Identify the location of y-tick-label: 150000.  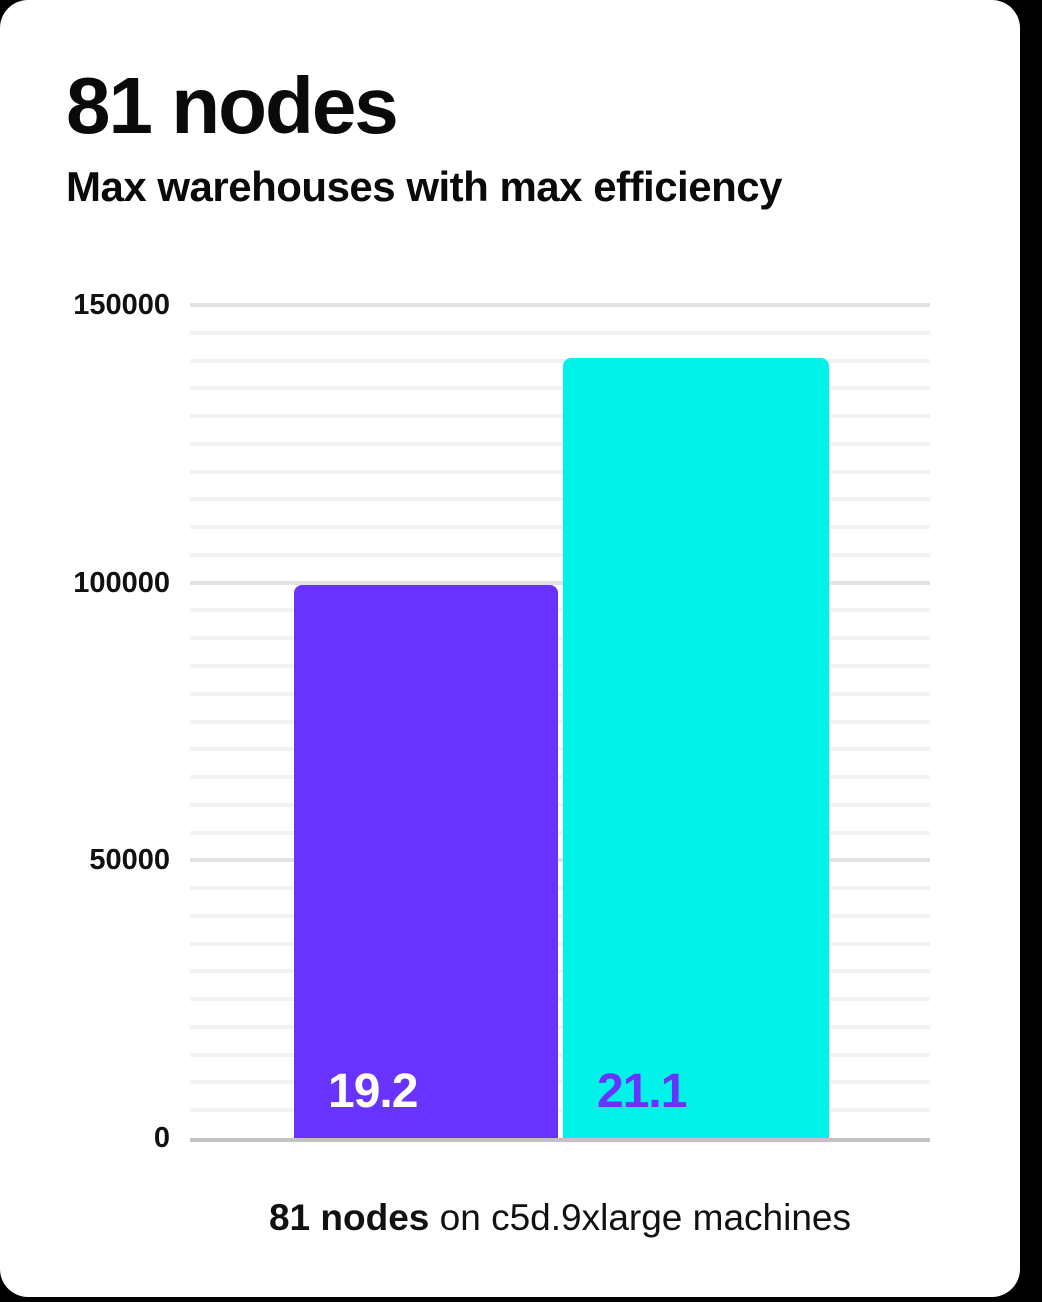
(121, 305).